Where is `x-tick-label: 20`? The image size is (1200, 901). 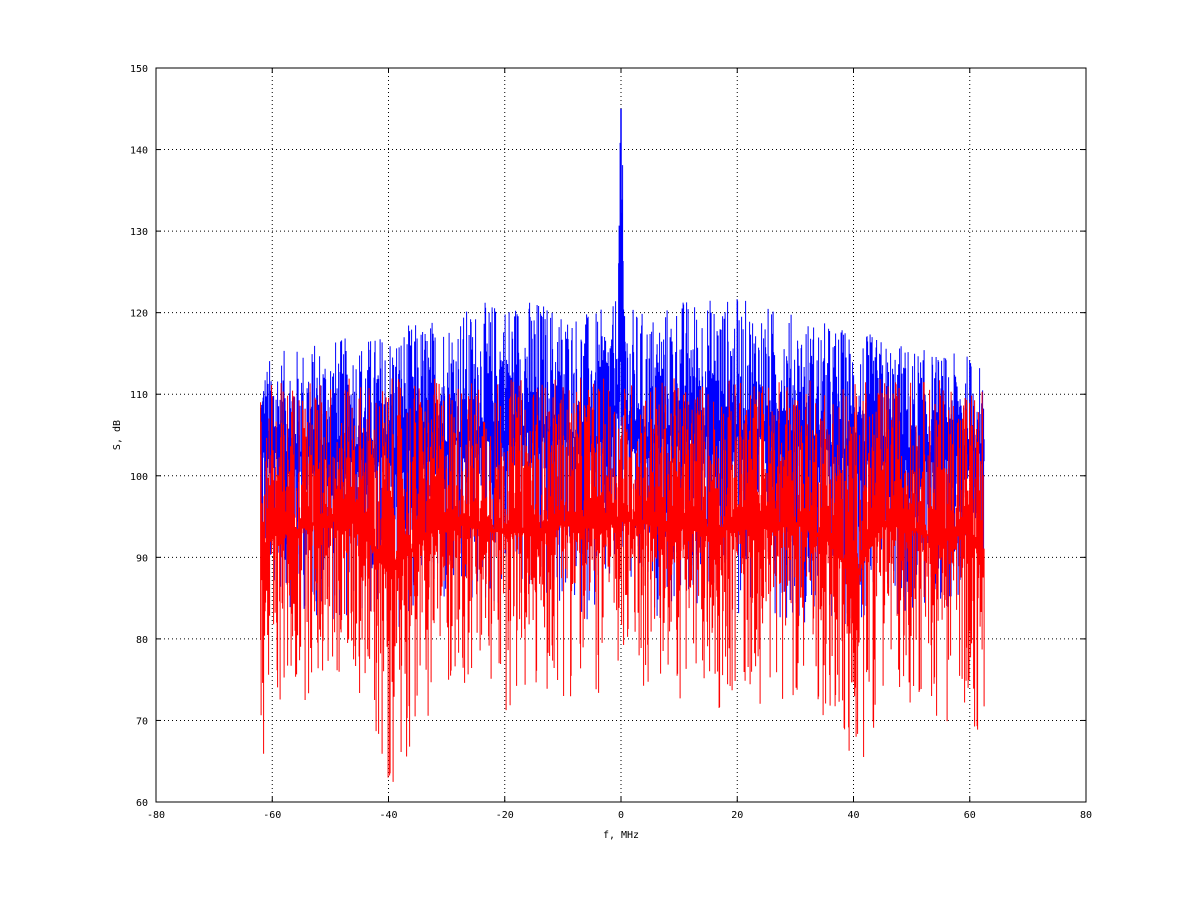
x-tick-label: 20 is located at coordinates (737, 815).